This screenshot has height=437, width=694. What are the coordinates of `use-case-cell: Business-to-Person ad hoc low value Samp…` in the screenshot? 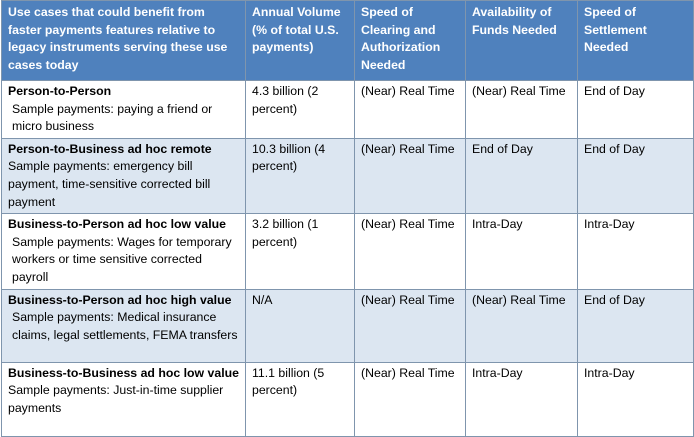 It's located at (123, 251).